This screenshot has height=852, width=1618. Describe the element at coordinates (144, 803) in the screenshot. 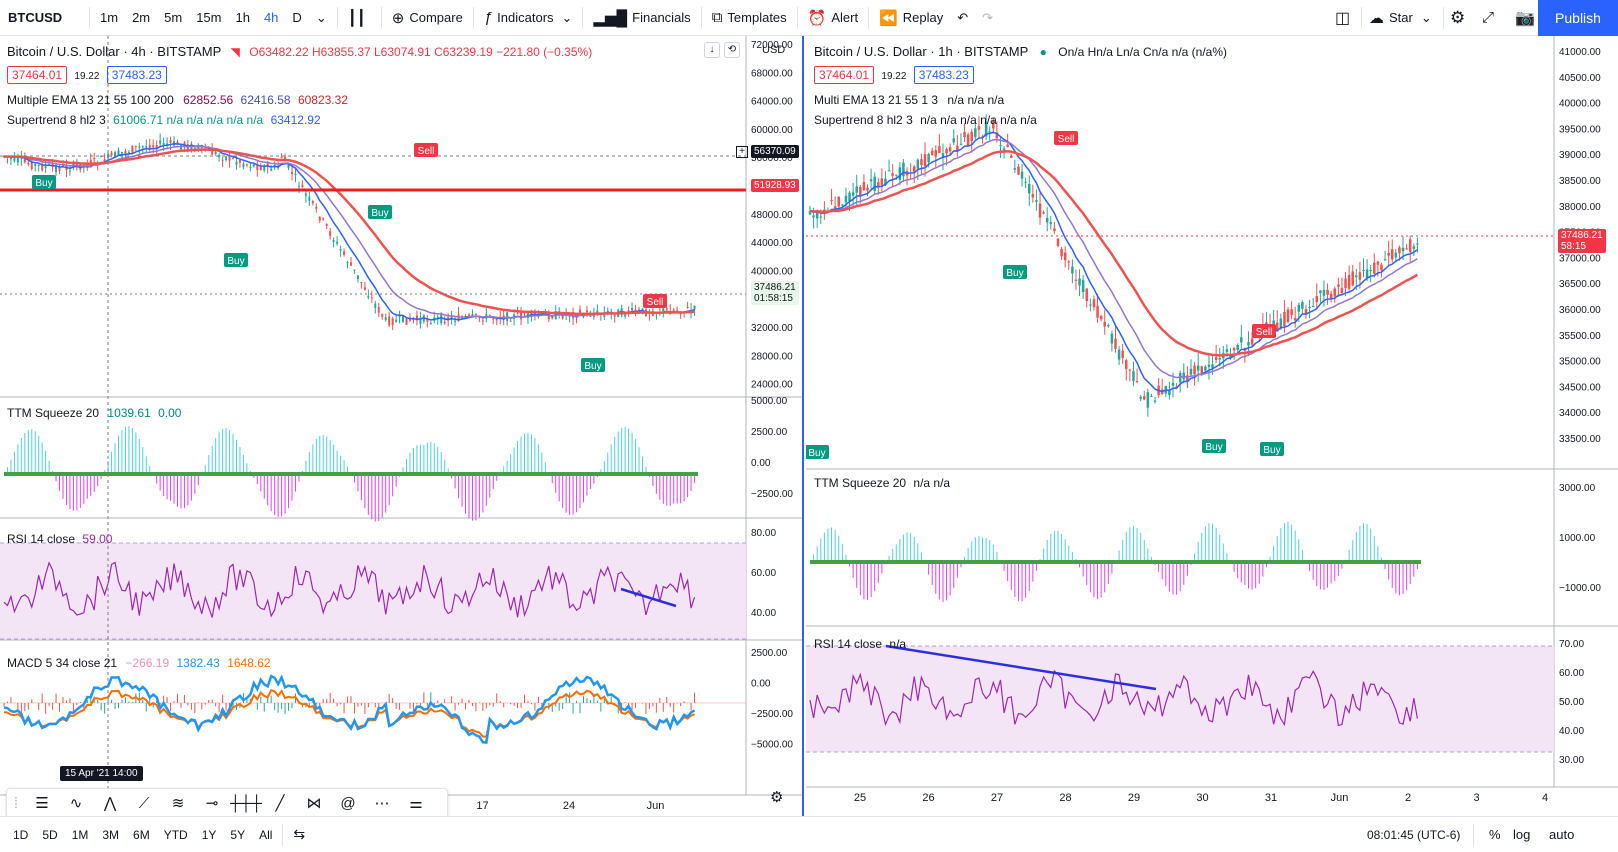

I see `tool-trend-line: ⟋` at that location.